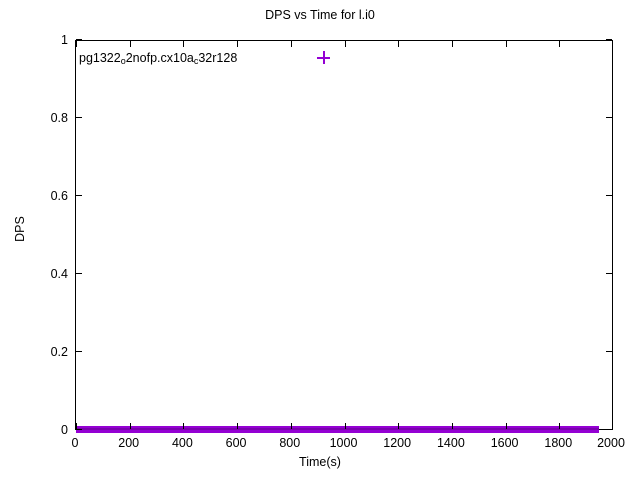  Describe the element at coordinates (324, 58) in the screenshot. I see `legend-plus-marker-icon` at that location.